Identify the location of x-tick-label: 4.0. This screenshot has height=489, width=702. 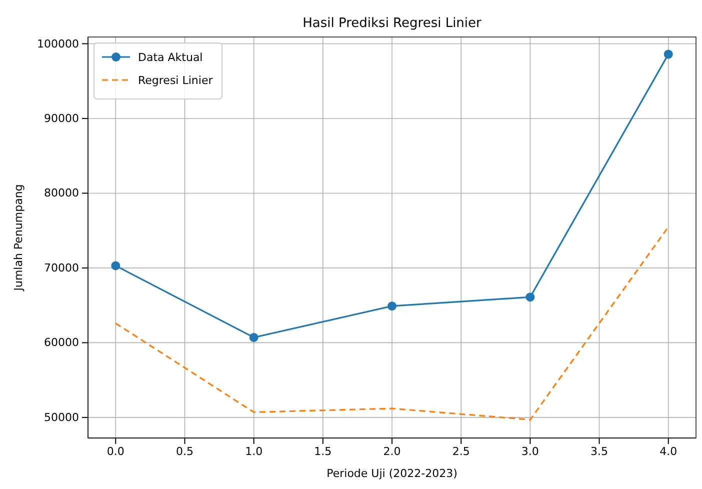
(669, 451).